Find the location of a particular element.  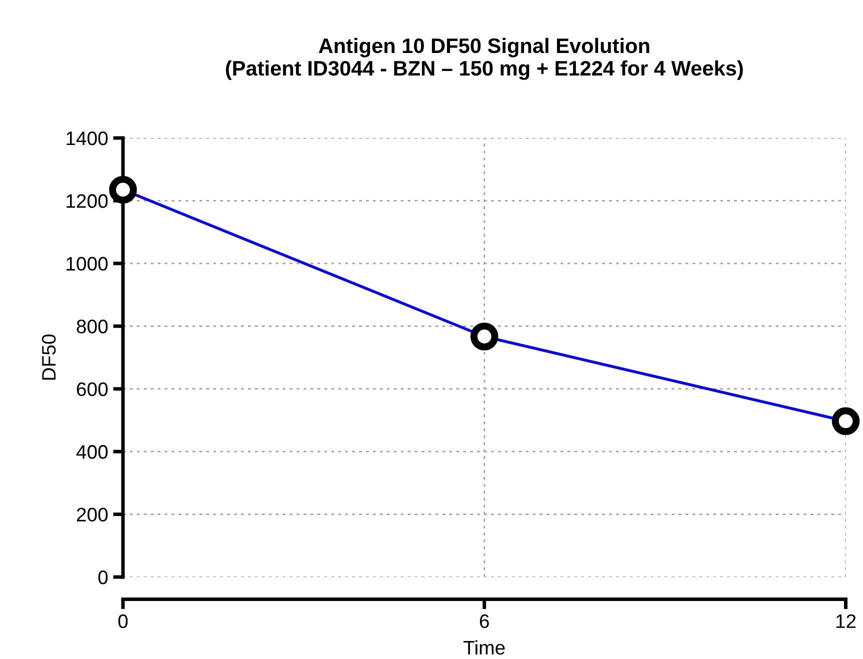

x-tick-label: 12 is located at coordinates (846, 621).